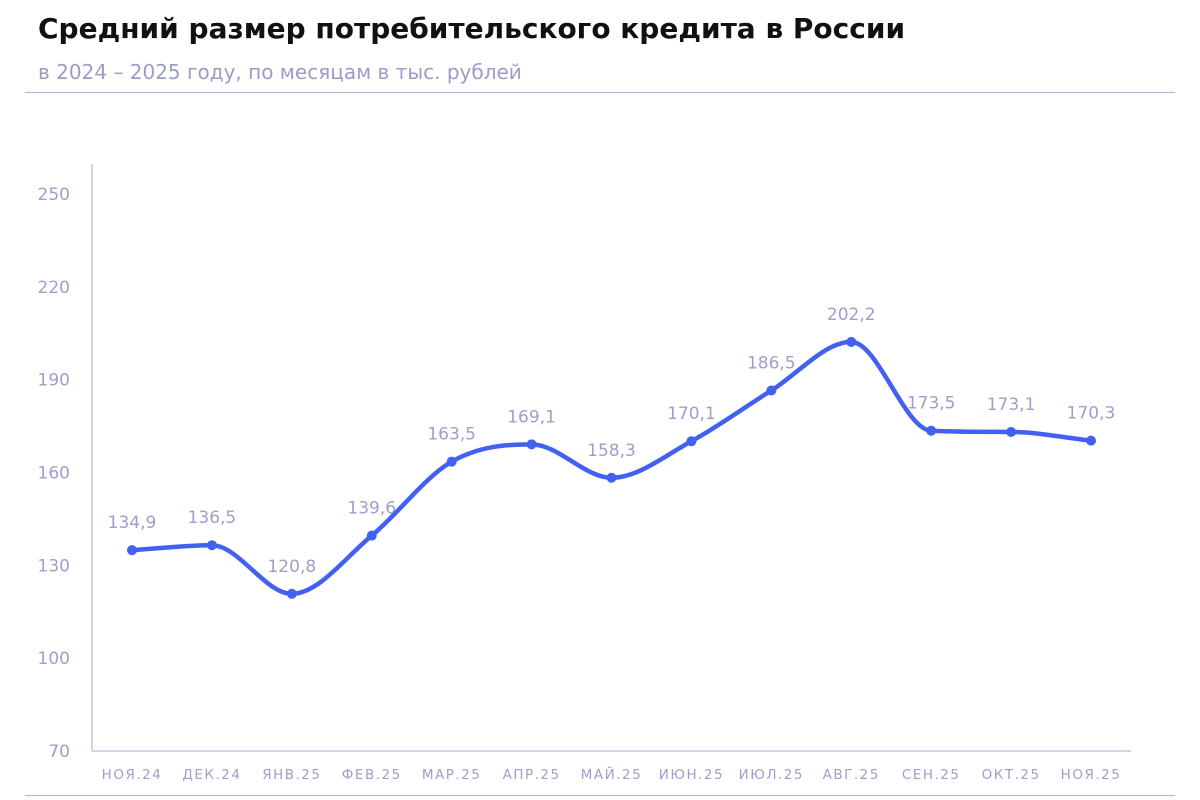 The width and height of the screenshot is (1200, 800). I want to click on y-tick-label: 220, so click(54, 288).